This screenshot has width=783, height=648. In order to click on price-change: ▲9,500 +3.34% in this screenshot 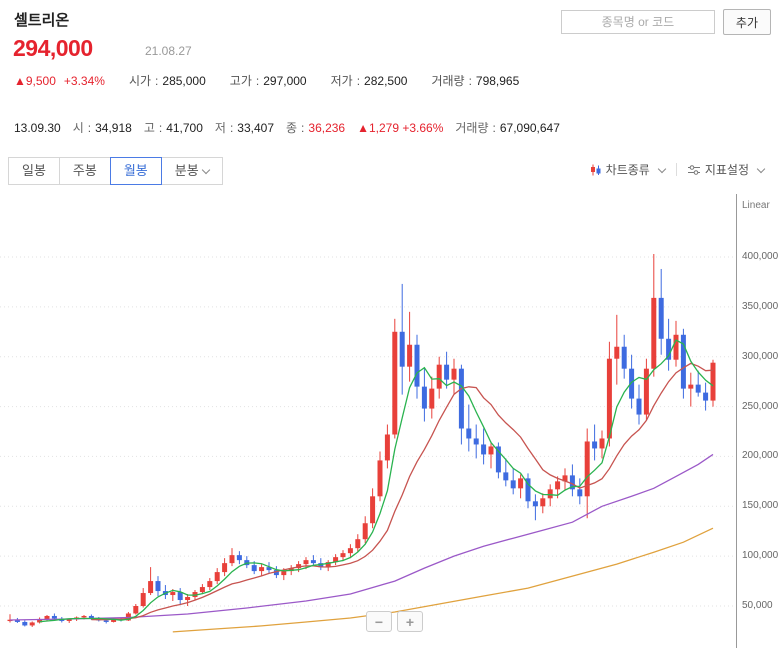, I will do `click(59, 81)`.